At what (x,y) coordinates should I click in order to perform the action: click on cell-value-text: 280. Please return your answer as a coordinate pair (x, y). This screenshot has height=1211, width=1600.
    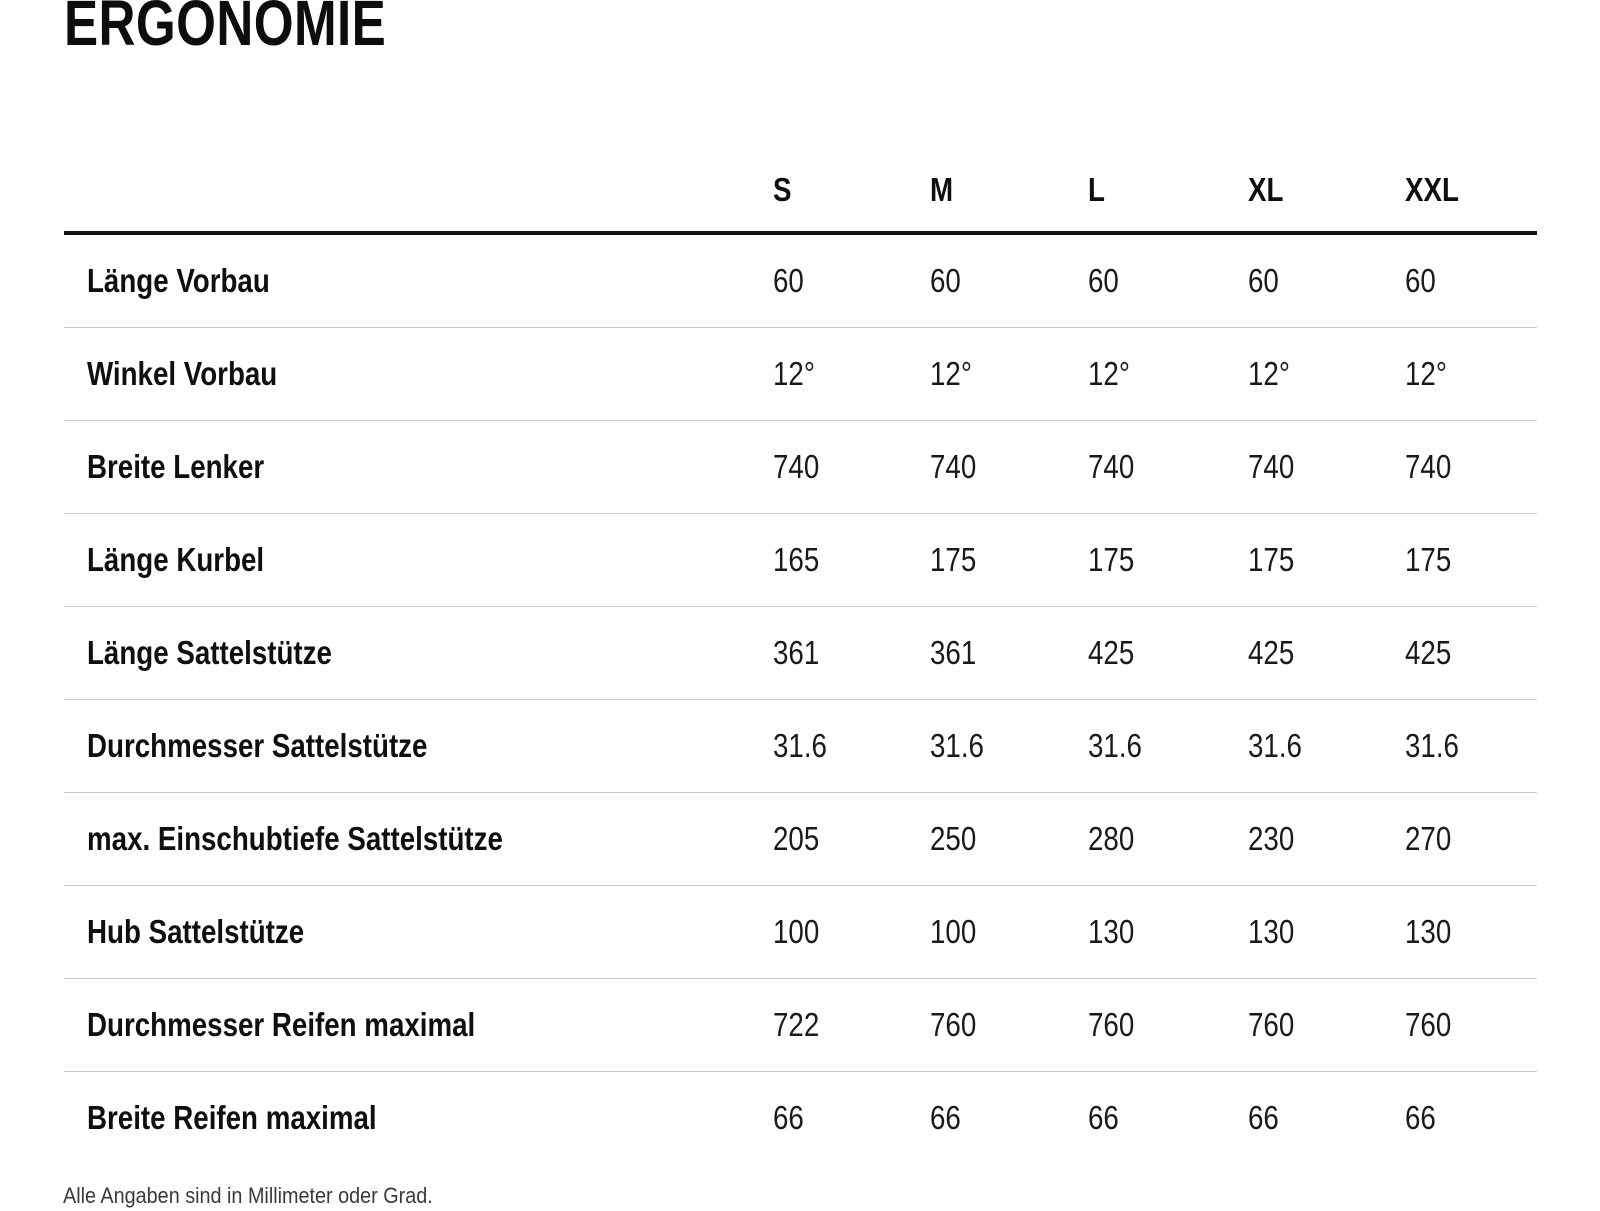
    Looking at the image, I should click on (1111, 838).